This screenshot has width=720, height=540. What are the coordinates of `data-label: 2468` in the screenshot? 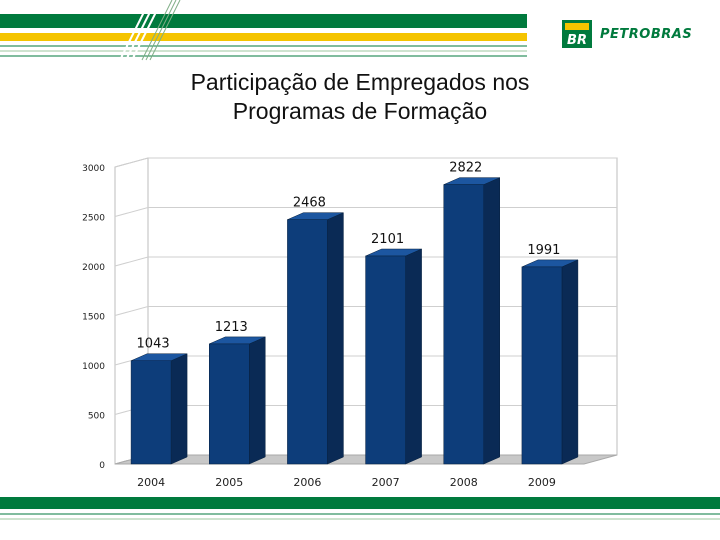 It's located at (309, 203).